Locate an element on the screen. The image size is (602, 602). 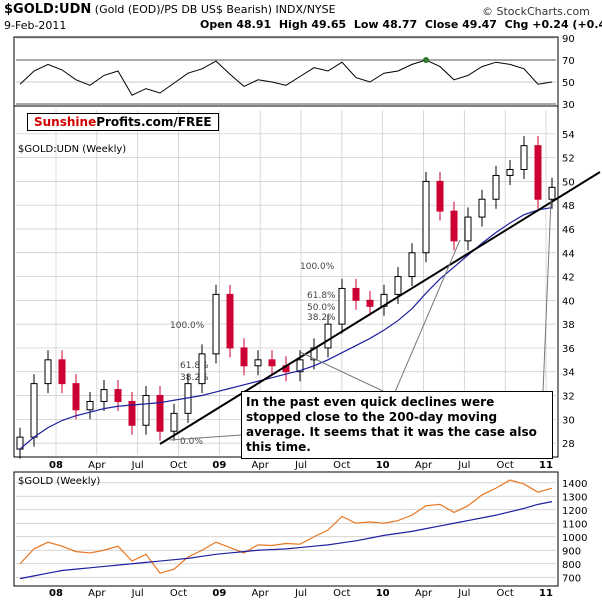
price-x-tick-label: 11 is located at coordinates (546, 465).